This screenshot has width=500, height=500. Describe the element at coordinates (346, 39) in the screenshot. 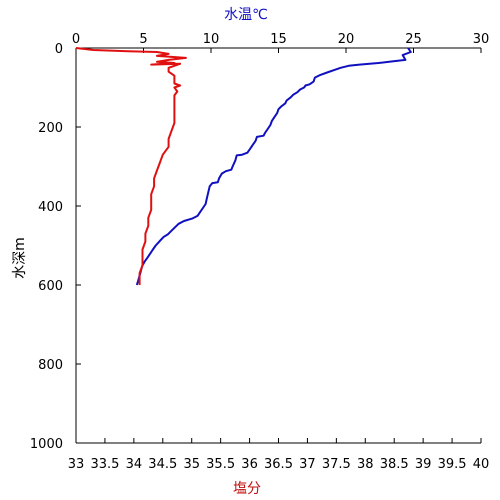

I see `top-tick-label: 20` at that location.